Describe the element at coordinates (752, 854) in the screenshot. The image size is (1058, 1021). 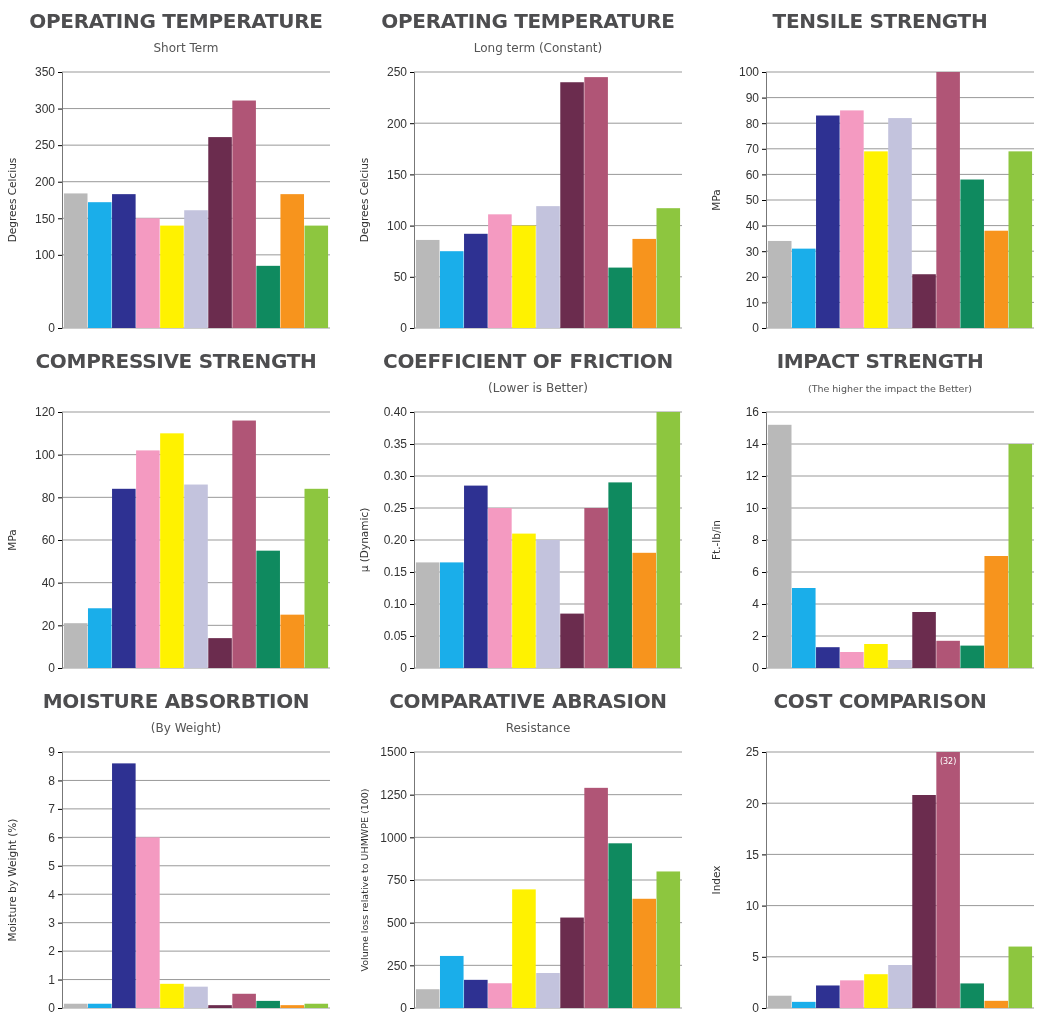
I see `y-tick-label: 15` at that location.